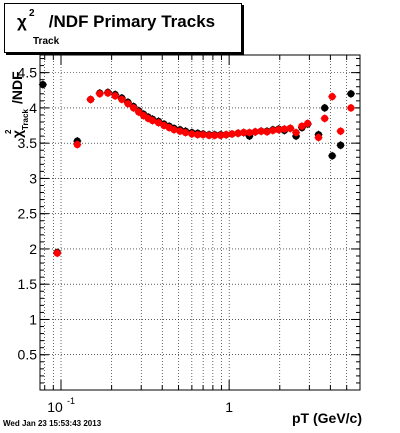  I want to click on y-tick-label: 2, so click(33, 249).